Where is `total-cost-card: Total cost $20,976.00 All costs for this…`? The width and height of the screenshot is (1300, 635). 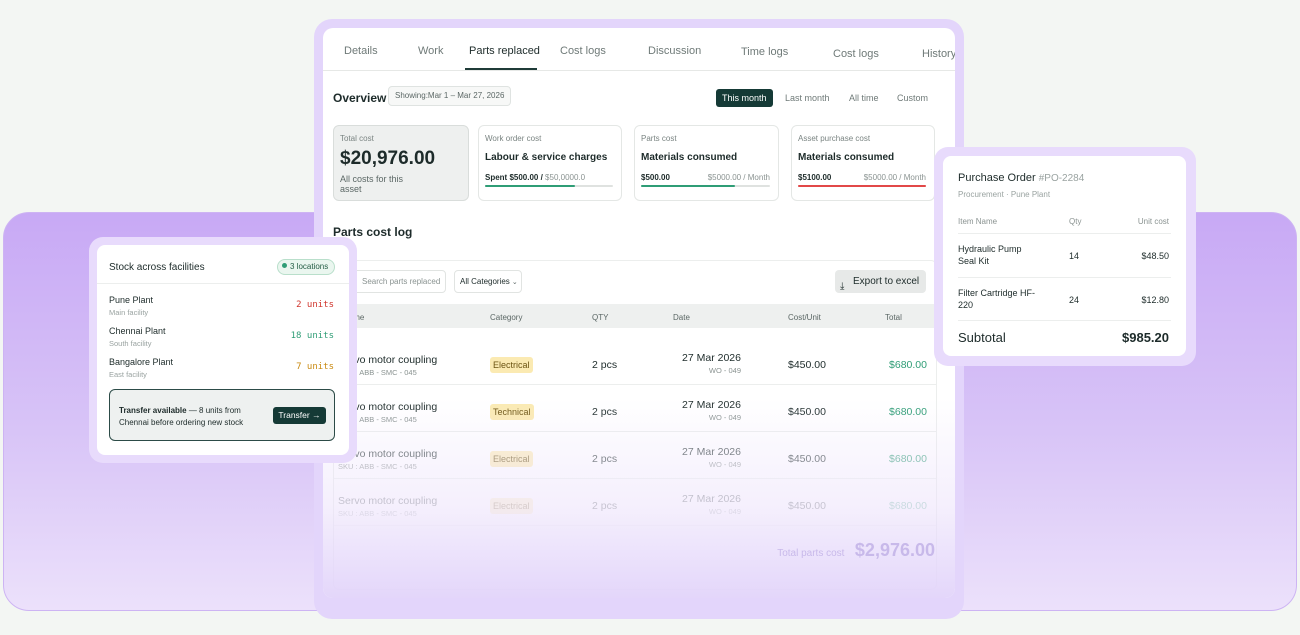 total-cost-card: Total cost $20,976.00 All costs for this… is located at coordinates (401, 163).